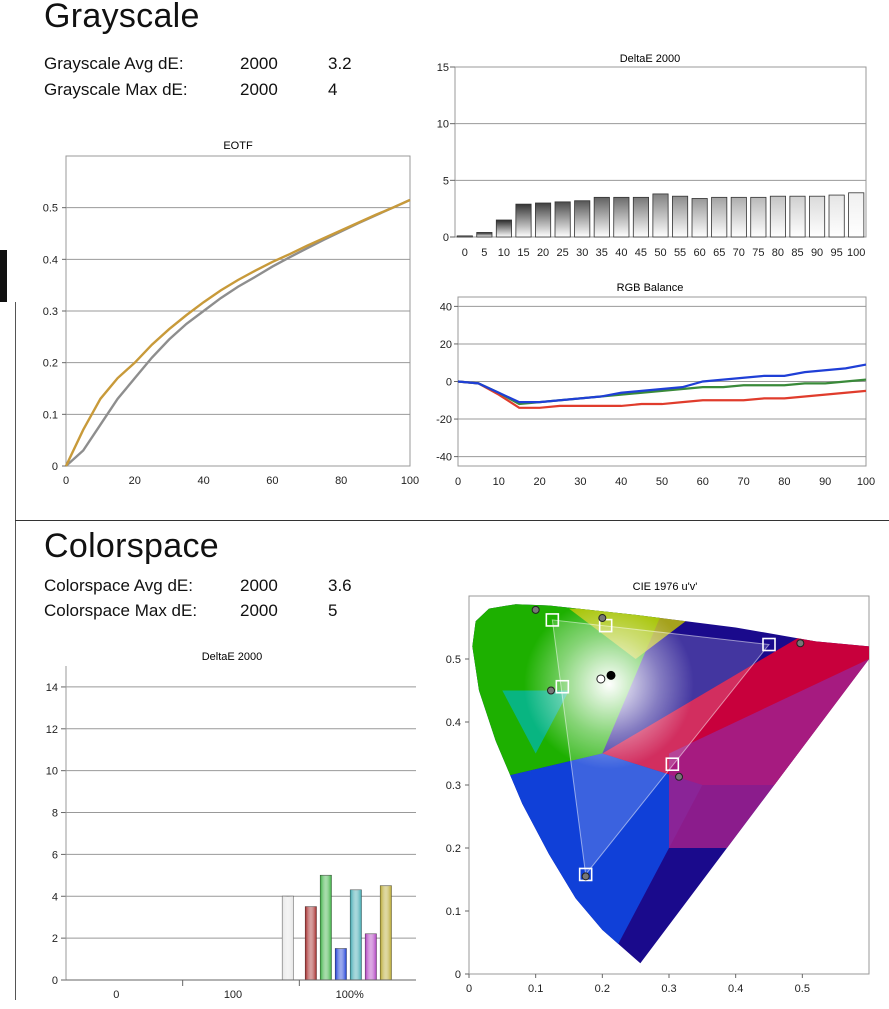  Describe the element at coordinates (668, 989) in the screenshot. I see `cie-x-tick-label: 0.3` at that location.